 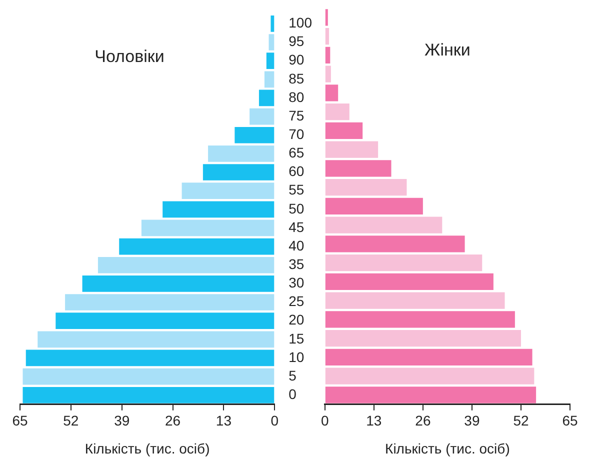 I want to click on y-tick-label: 70, so click(x=296, y=134).